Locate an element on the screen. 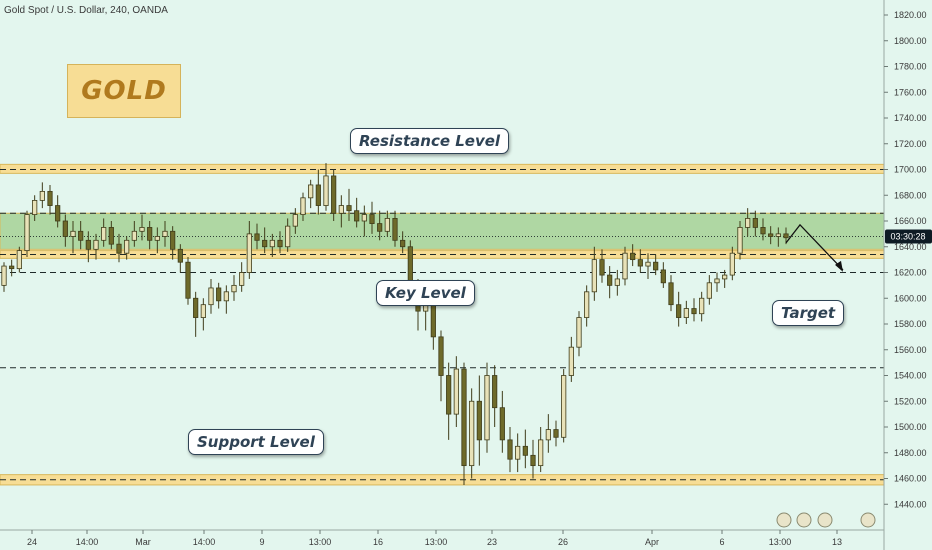  x-tick-label: 6 is located at coordinates (721, 542).